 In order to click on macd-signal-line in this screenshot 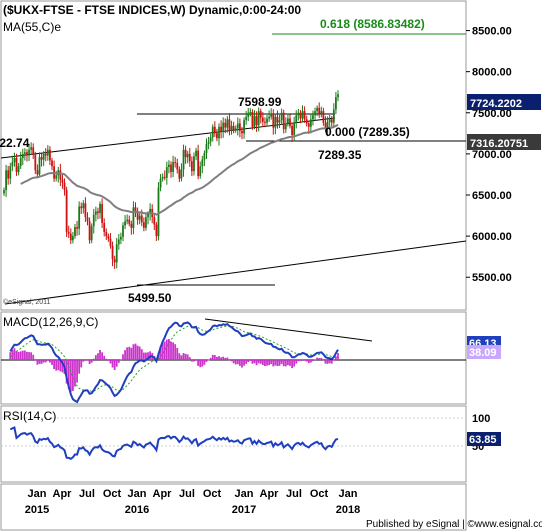, I will do `click(174, 358)`.